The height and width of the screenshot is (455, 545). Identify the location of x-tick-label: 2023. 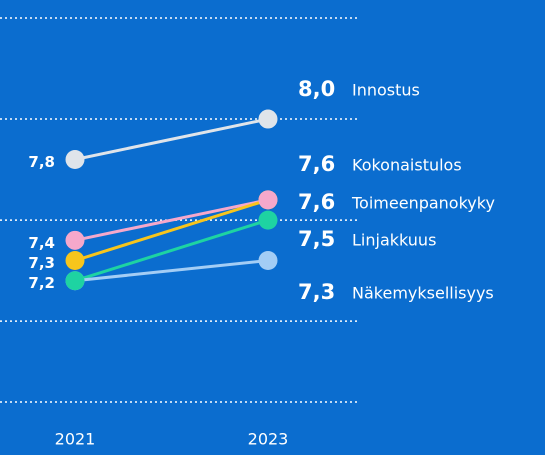
(268, 439).